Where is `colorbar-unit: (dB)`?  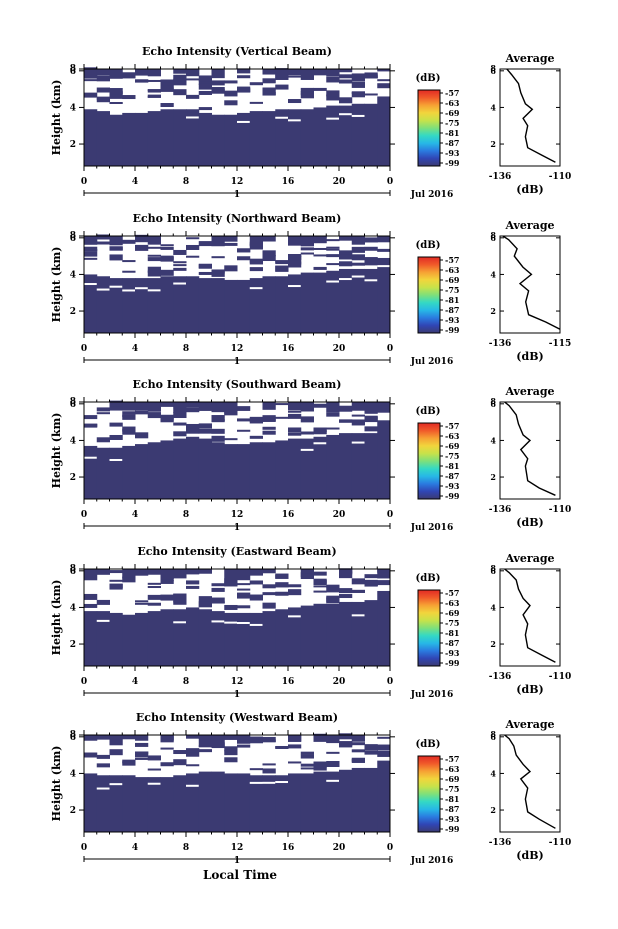 colorbar-unit: (dB) is located at coordinates (428, 744).